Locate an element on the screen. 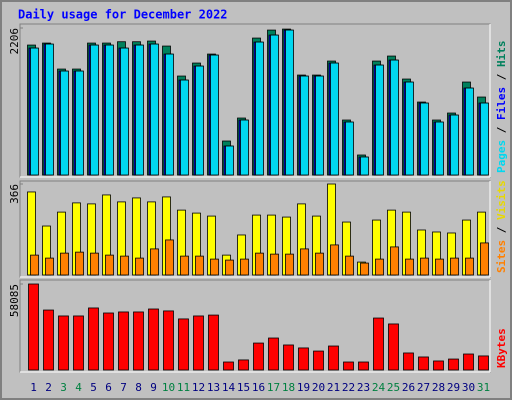 This screenshot has height=400, width=512. legend-entry: Sites is located at coordinates (501, 256).